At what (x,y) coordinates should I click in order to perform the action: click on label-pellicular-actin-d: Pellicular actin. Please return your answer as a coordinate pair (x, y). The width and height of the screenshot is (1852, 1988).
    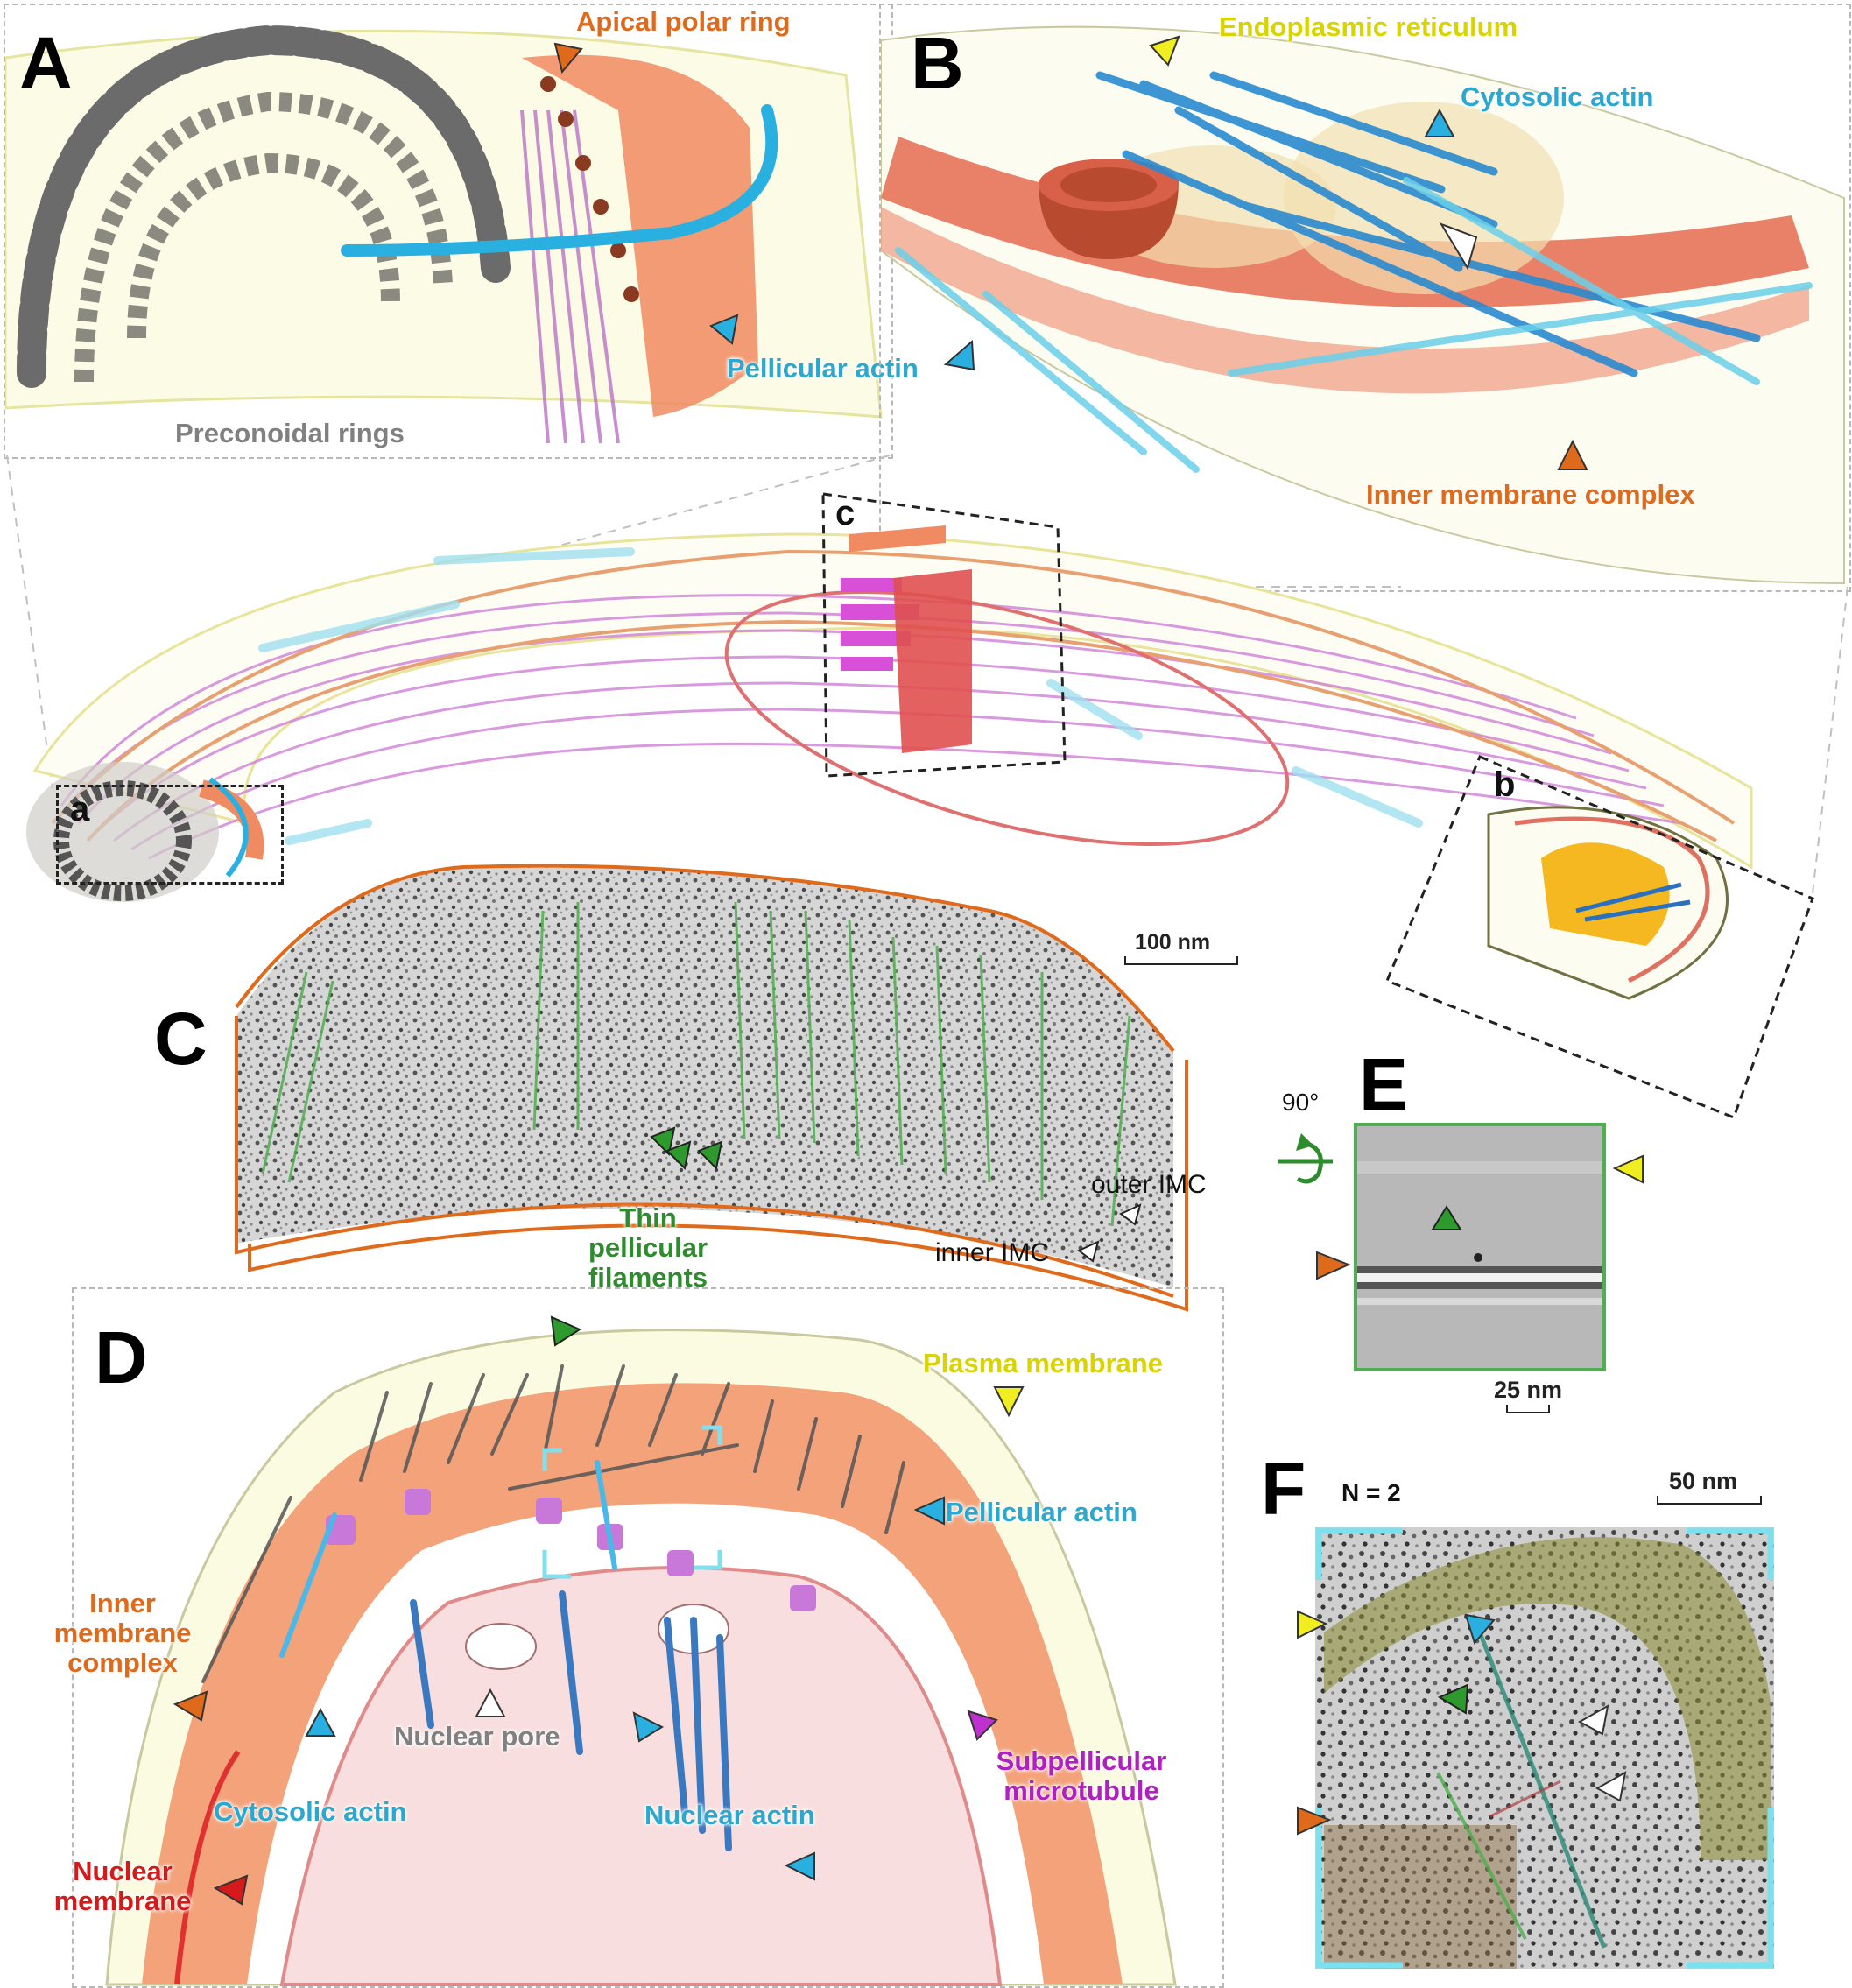
    Looking at the image, I should click on (1041, 1512).